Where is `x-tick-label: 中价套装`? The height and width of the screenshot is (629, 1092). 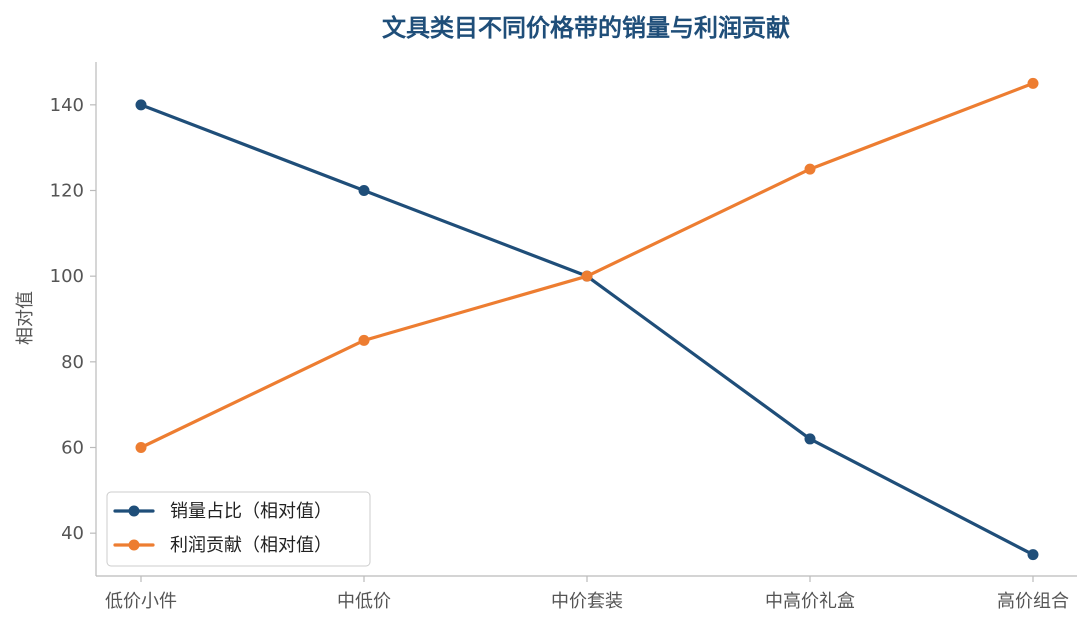
x-tick-label: 中价套装 is located at coordinates (587, 601).